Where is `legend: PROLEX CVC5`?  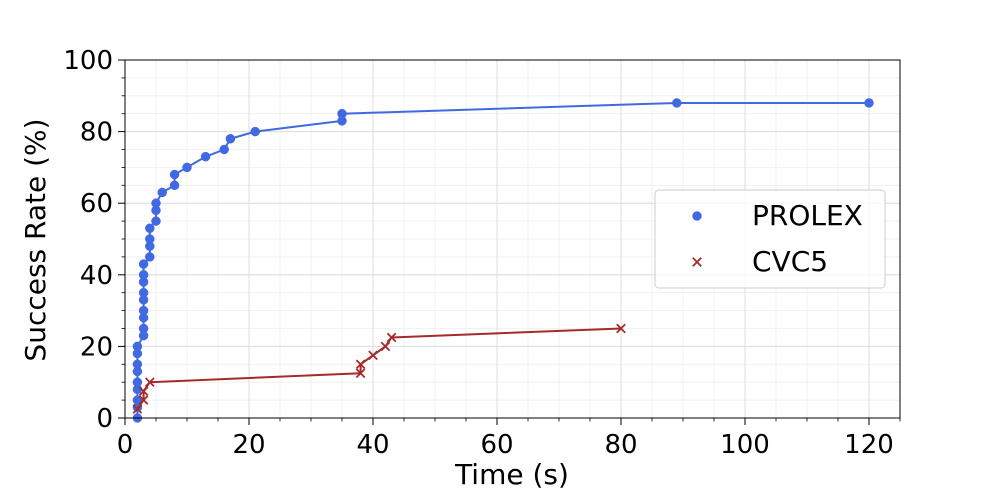
legend: PROLEX CVC5 is located at coordinates (770, 239).